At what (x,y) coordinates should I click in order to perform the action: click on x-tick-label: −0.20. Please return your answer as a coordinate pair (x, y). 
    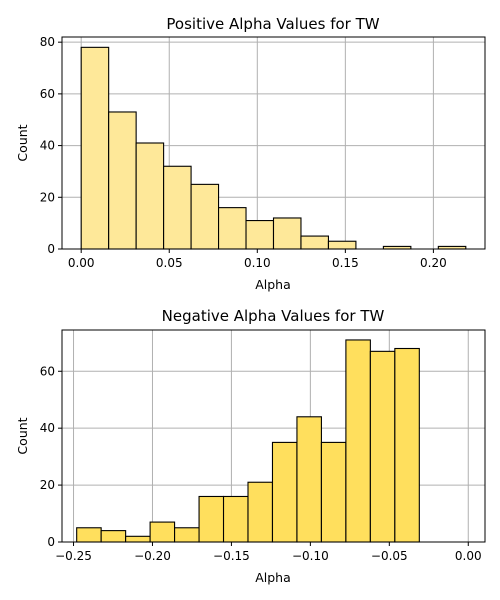
    Looking at the image, I should click on (152, 556).